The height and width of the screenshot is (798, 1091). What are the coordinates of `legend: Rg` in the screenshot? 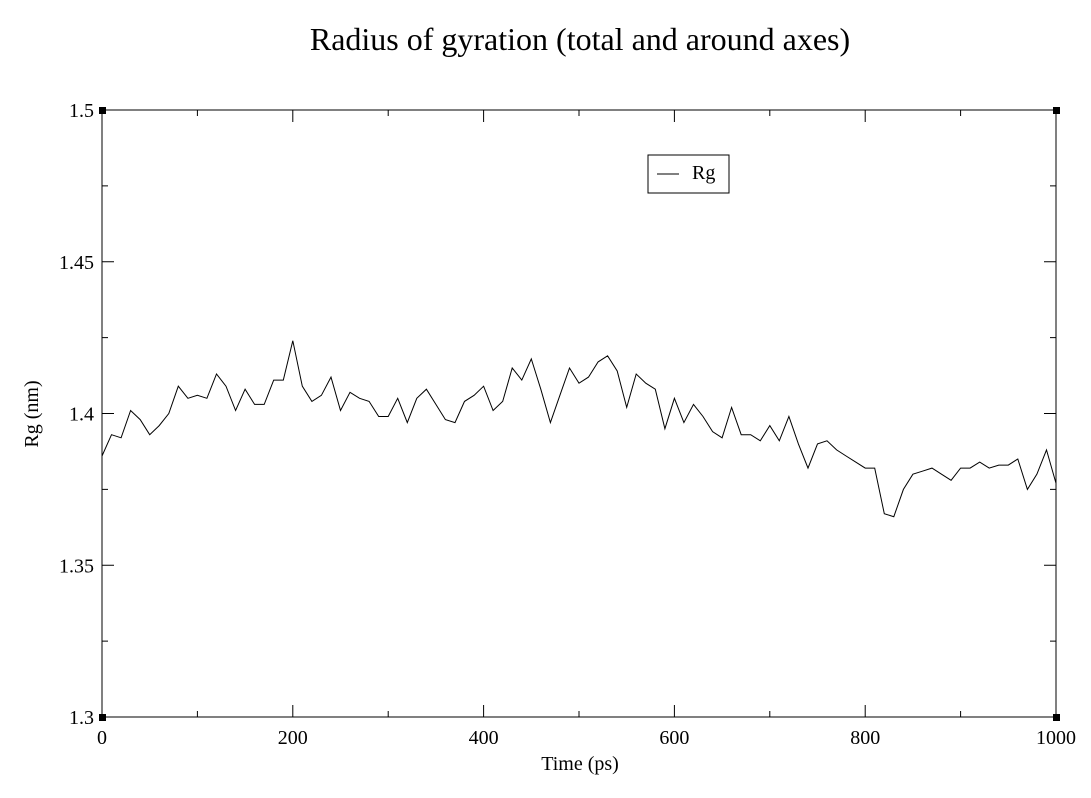 It's located at (688, 174).